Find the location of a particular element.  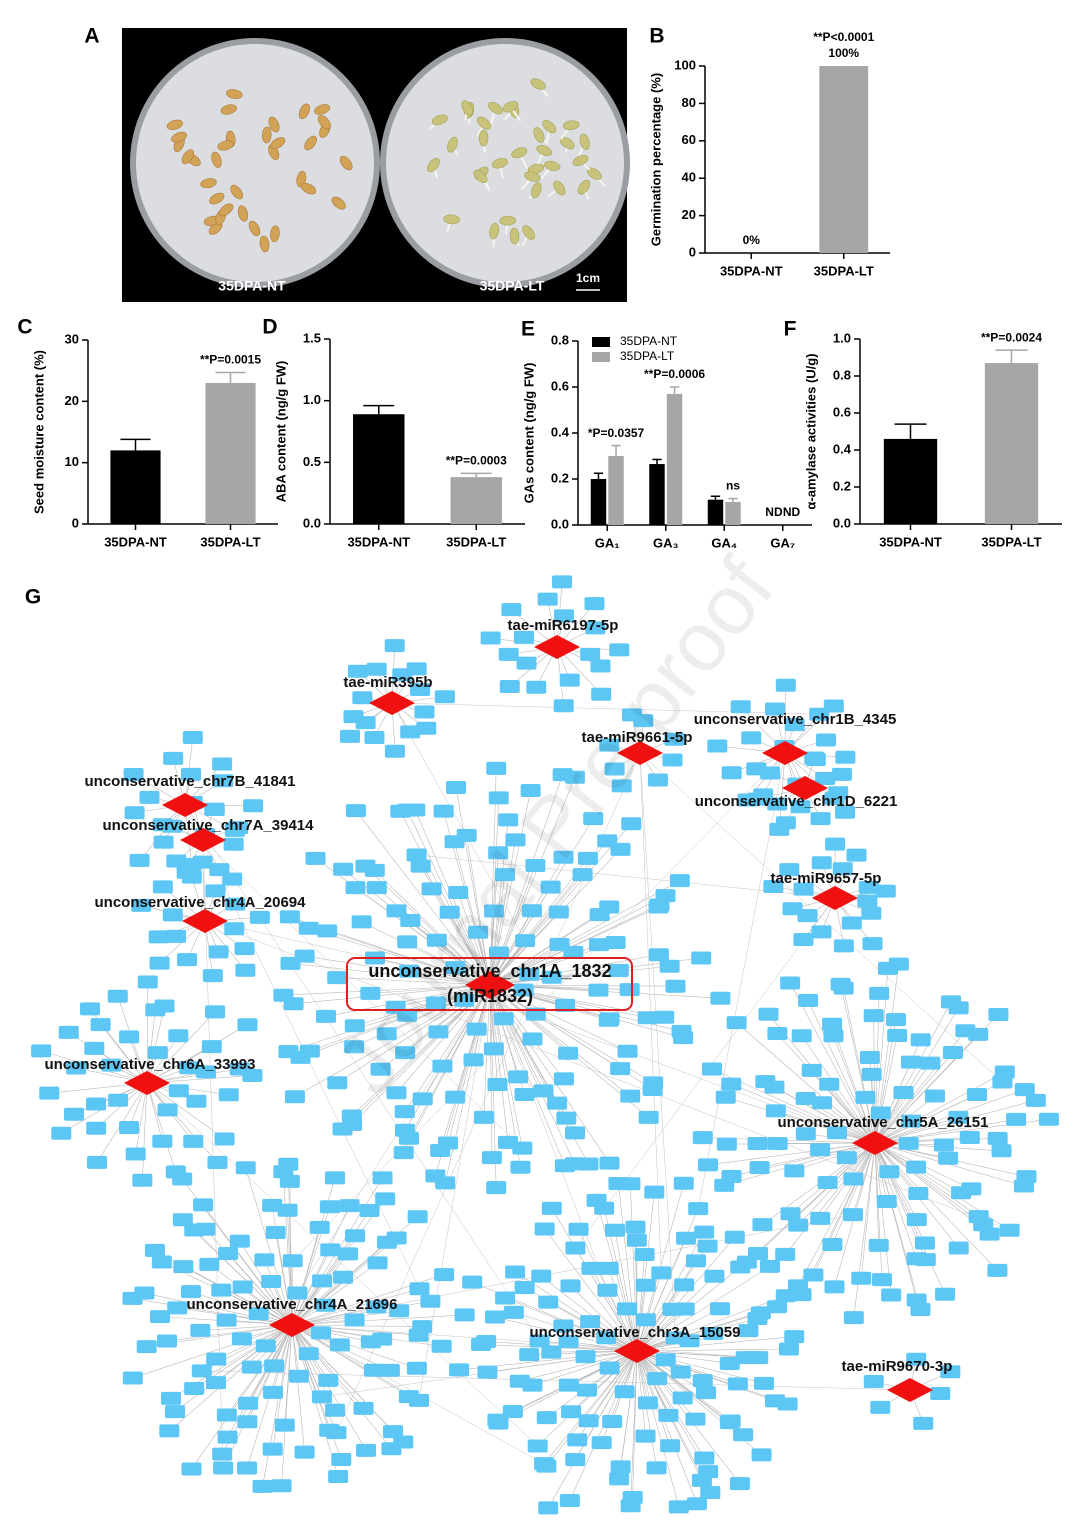

annotation: **P=0.0003 is located at coordinates (476, 461).